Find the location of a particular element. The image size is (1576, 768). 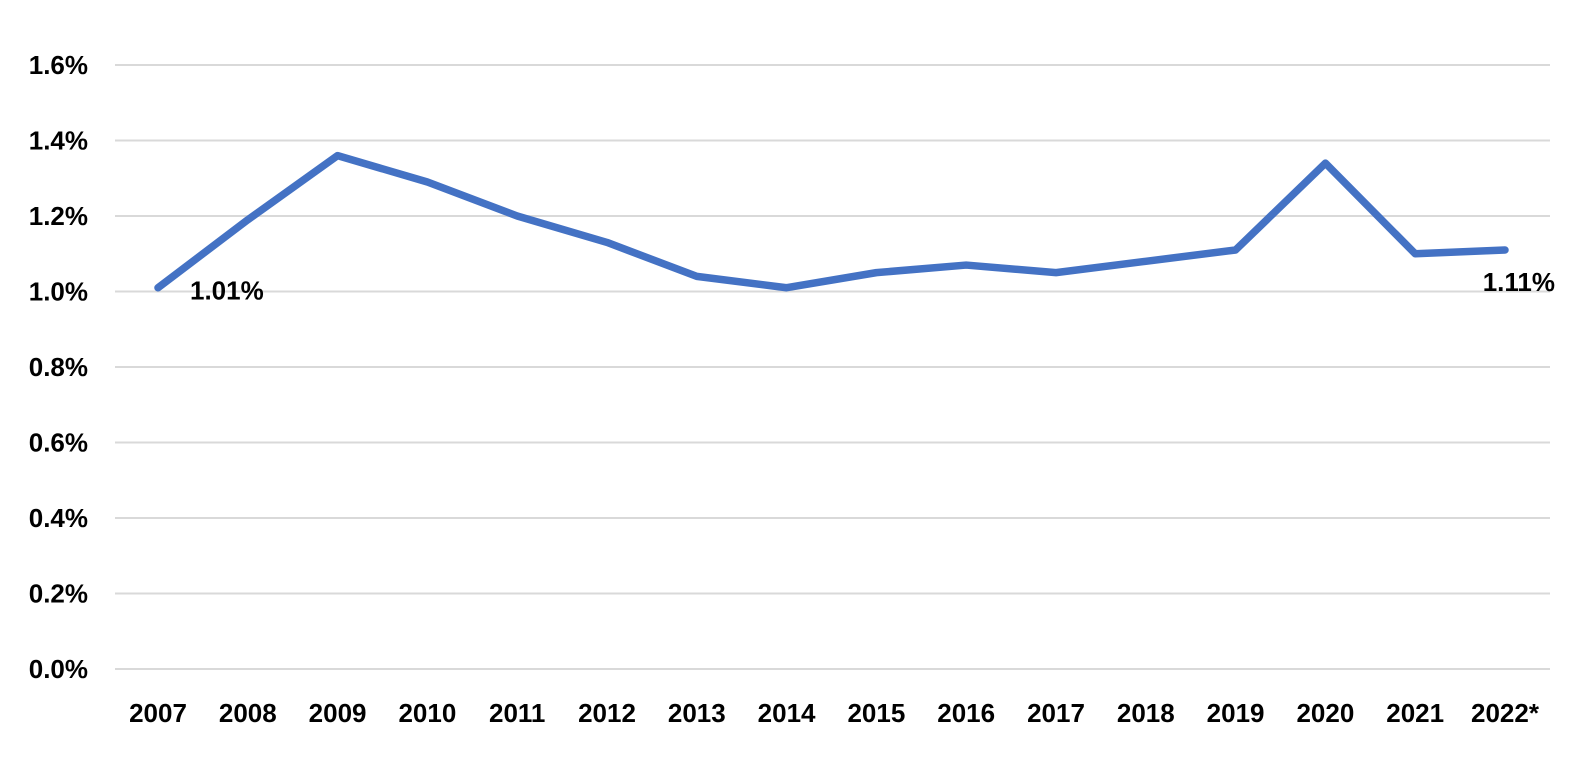

y-axis-tick-label: 0.6% is located at coordinates (58, 443).